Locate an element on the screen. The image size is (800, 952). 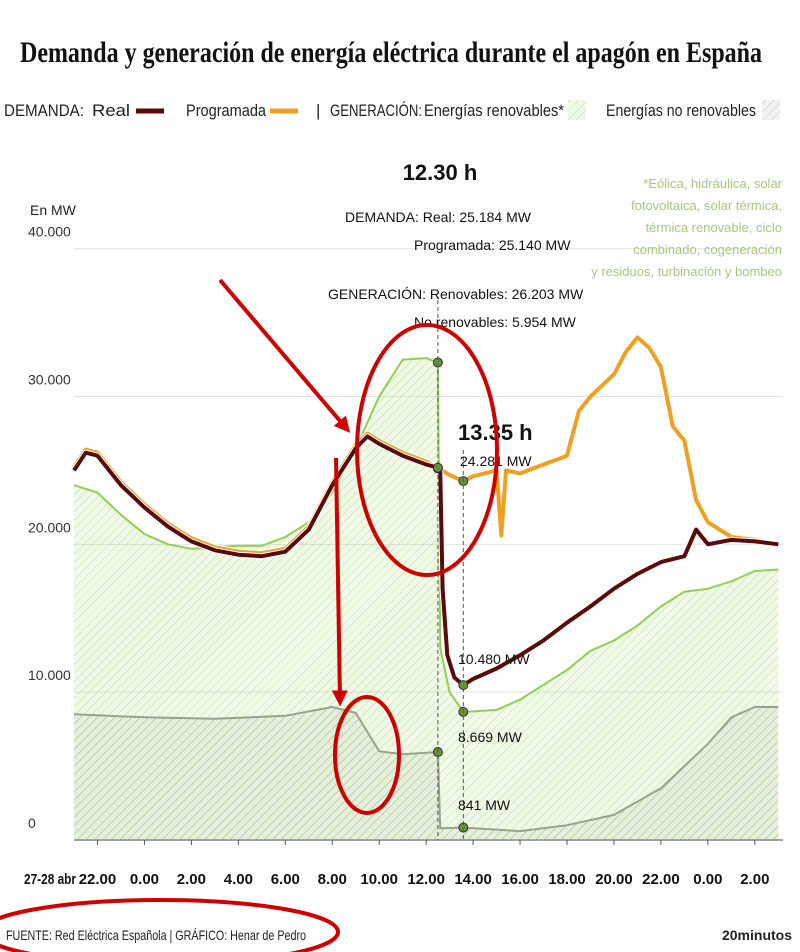
x-tick-label: 10.00 is located at coordinates (379, 879).